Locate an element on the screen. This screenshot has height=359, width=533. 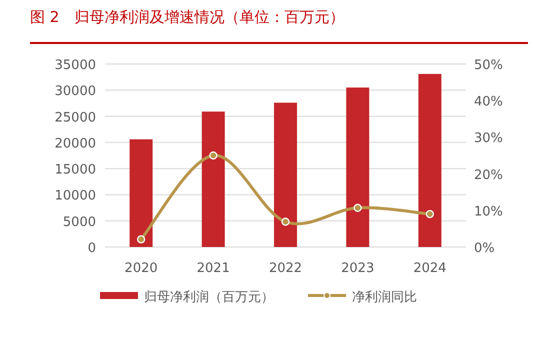
y-tick-label: 15000 is located at coordinates (75, 170).